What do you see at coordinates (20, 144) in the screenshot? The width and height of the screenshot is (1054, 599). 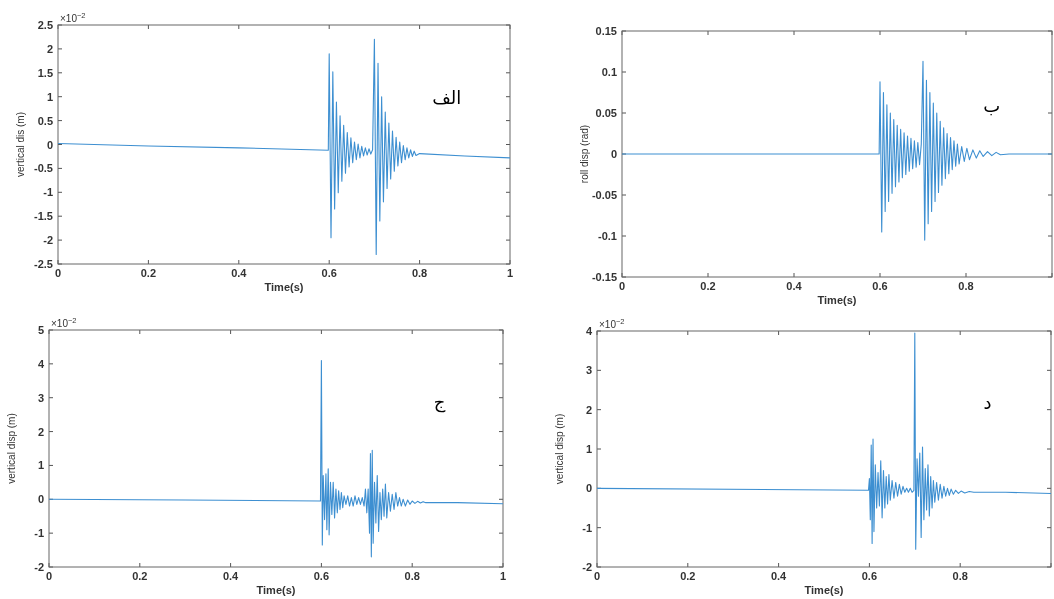 I see `y-axis-title: vertical dis (m)` at bounding box center [20, 144].